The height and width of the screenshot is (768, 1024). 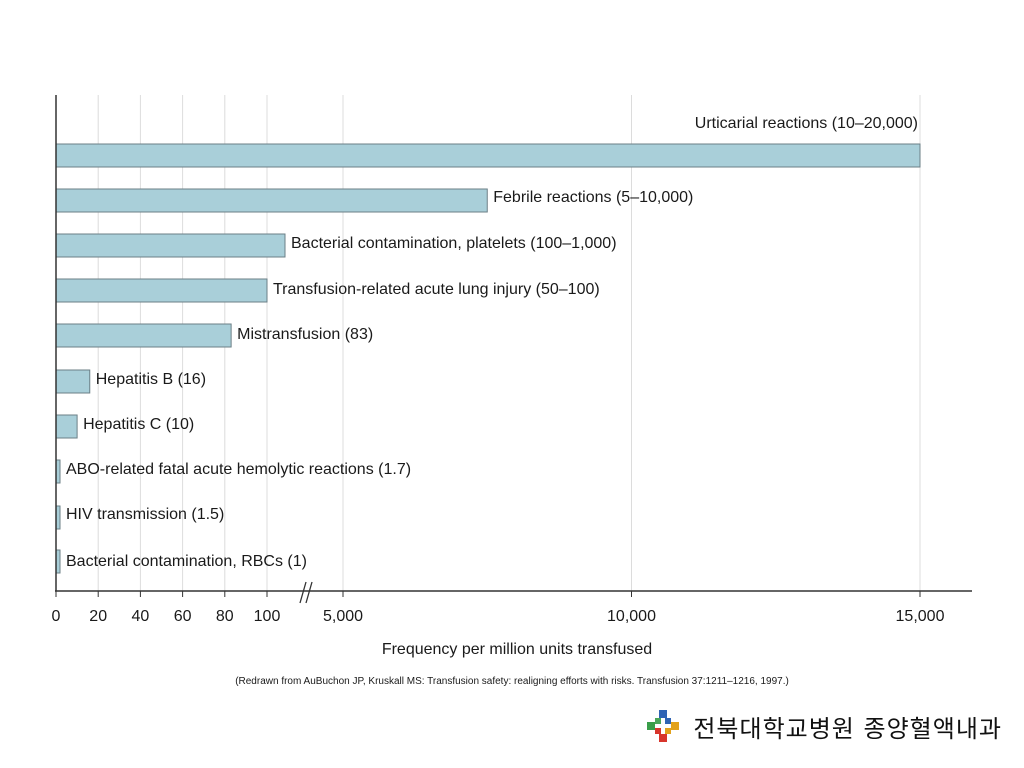 I want to click on x-tick-label-2: 40, so click(x=141, y=616).